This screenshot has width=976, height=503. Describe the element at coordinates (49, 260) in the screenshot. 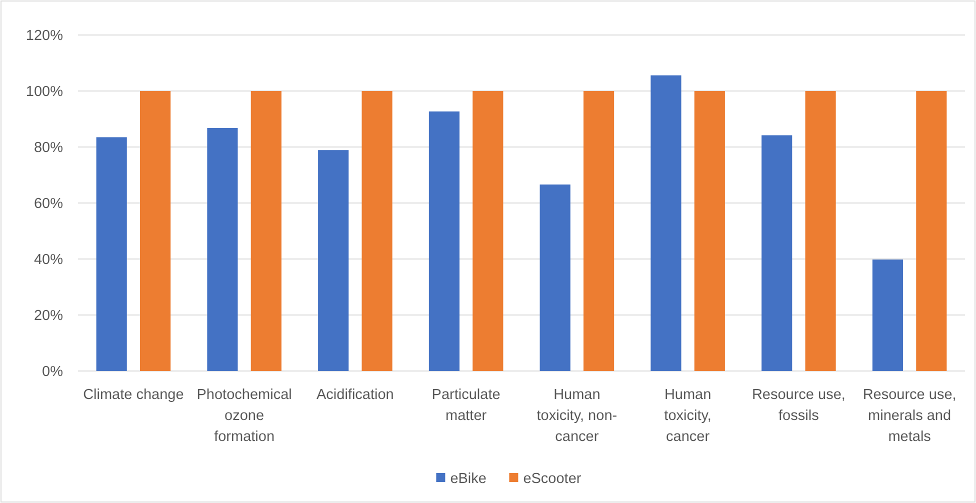

I see `y-tick-label: 40%` at that location.